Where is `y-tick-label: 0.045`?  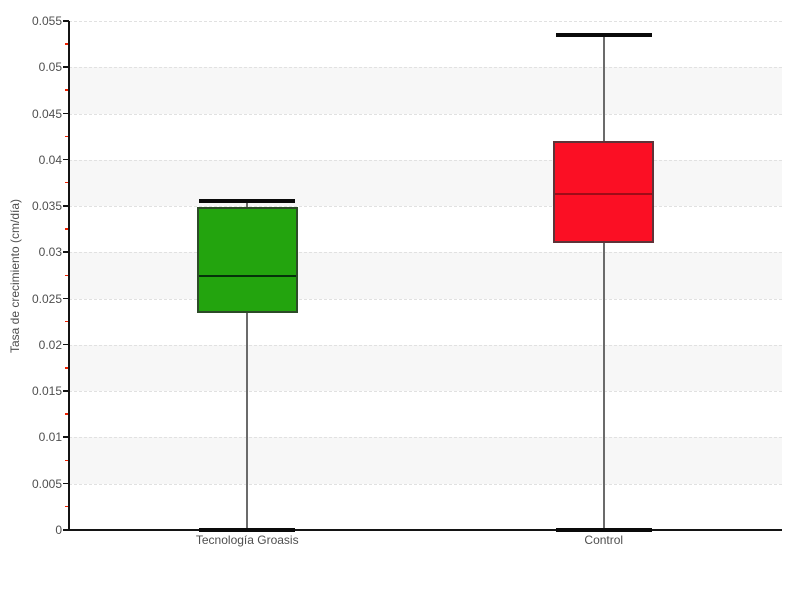
y-tick-label: 0.045 is located at coordinates (46, 113).